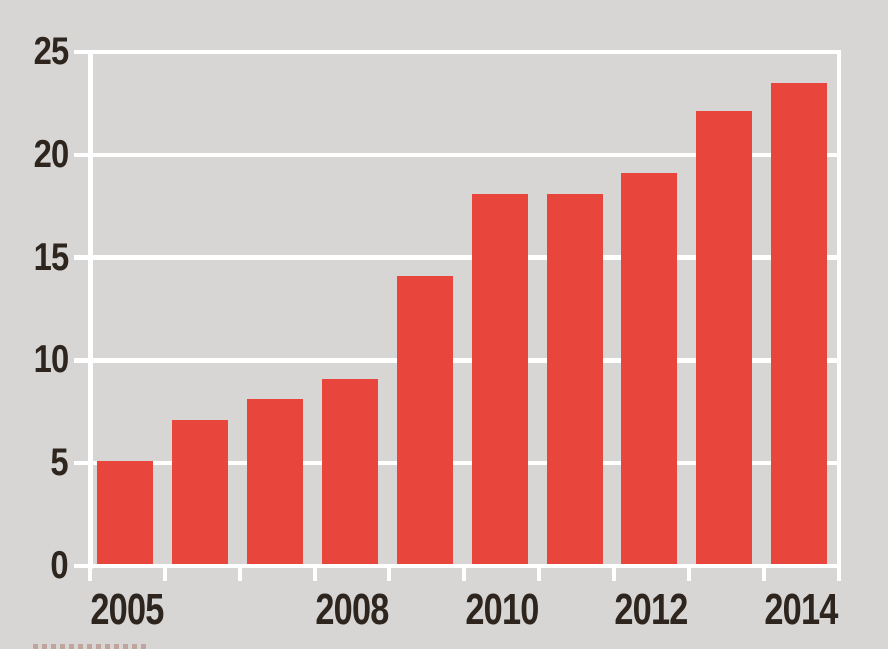 Image resolution: width=888 pixels, height=649 pixels. What do you see at coordinates (724, 337) in the screenshot?
I see `bar-2013` at bounding box center [724, 337].